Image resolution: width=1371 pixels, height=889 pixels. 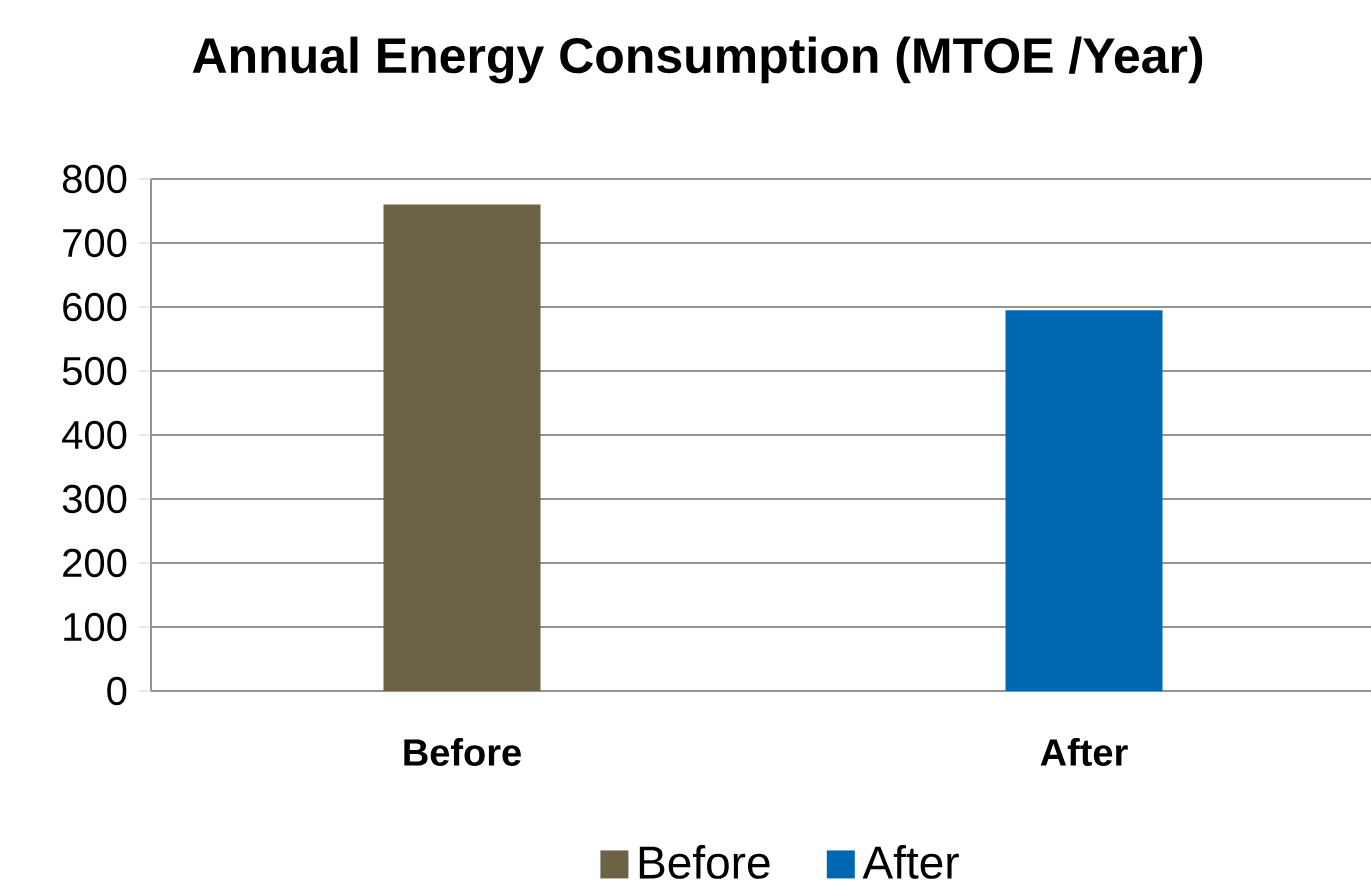 I want to click on y-tick-label: 300, so click(x=94, y=499).